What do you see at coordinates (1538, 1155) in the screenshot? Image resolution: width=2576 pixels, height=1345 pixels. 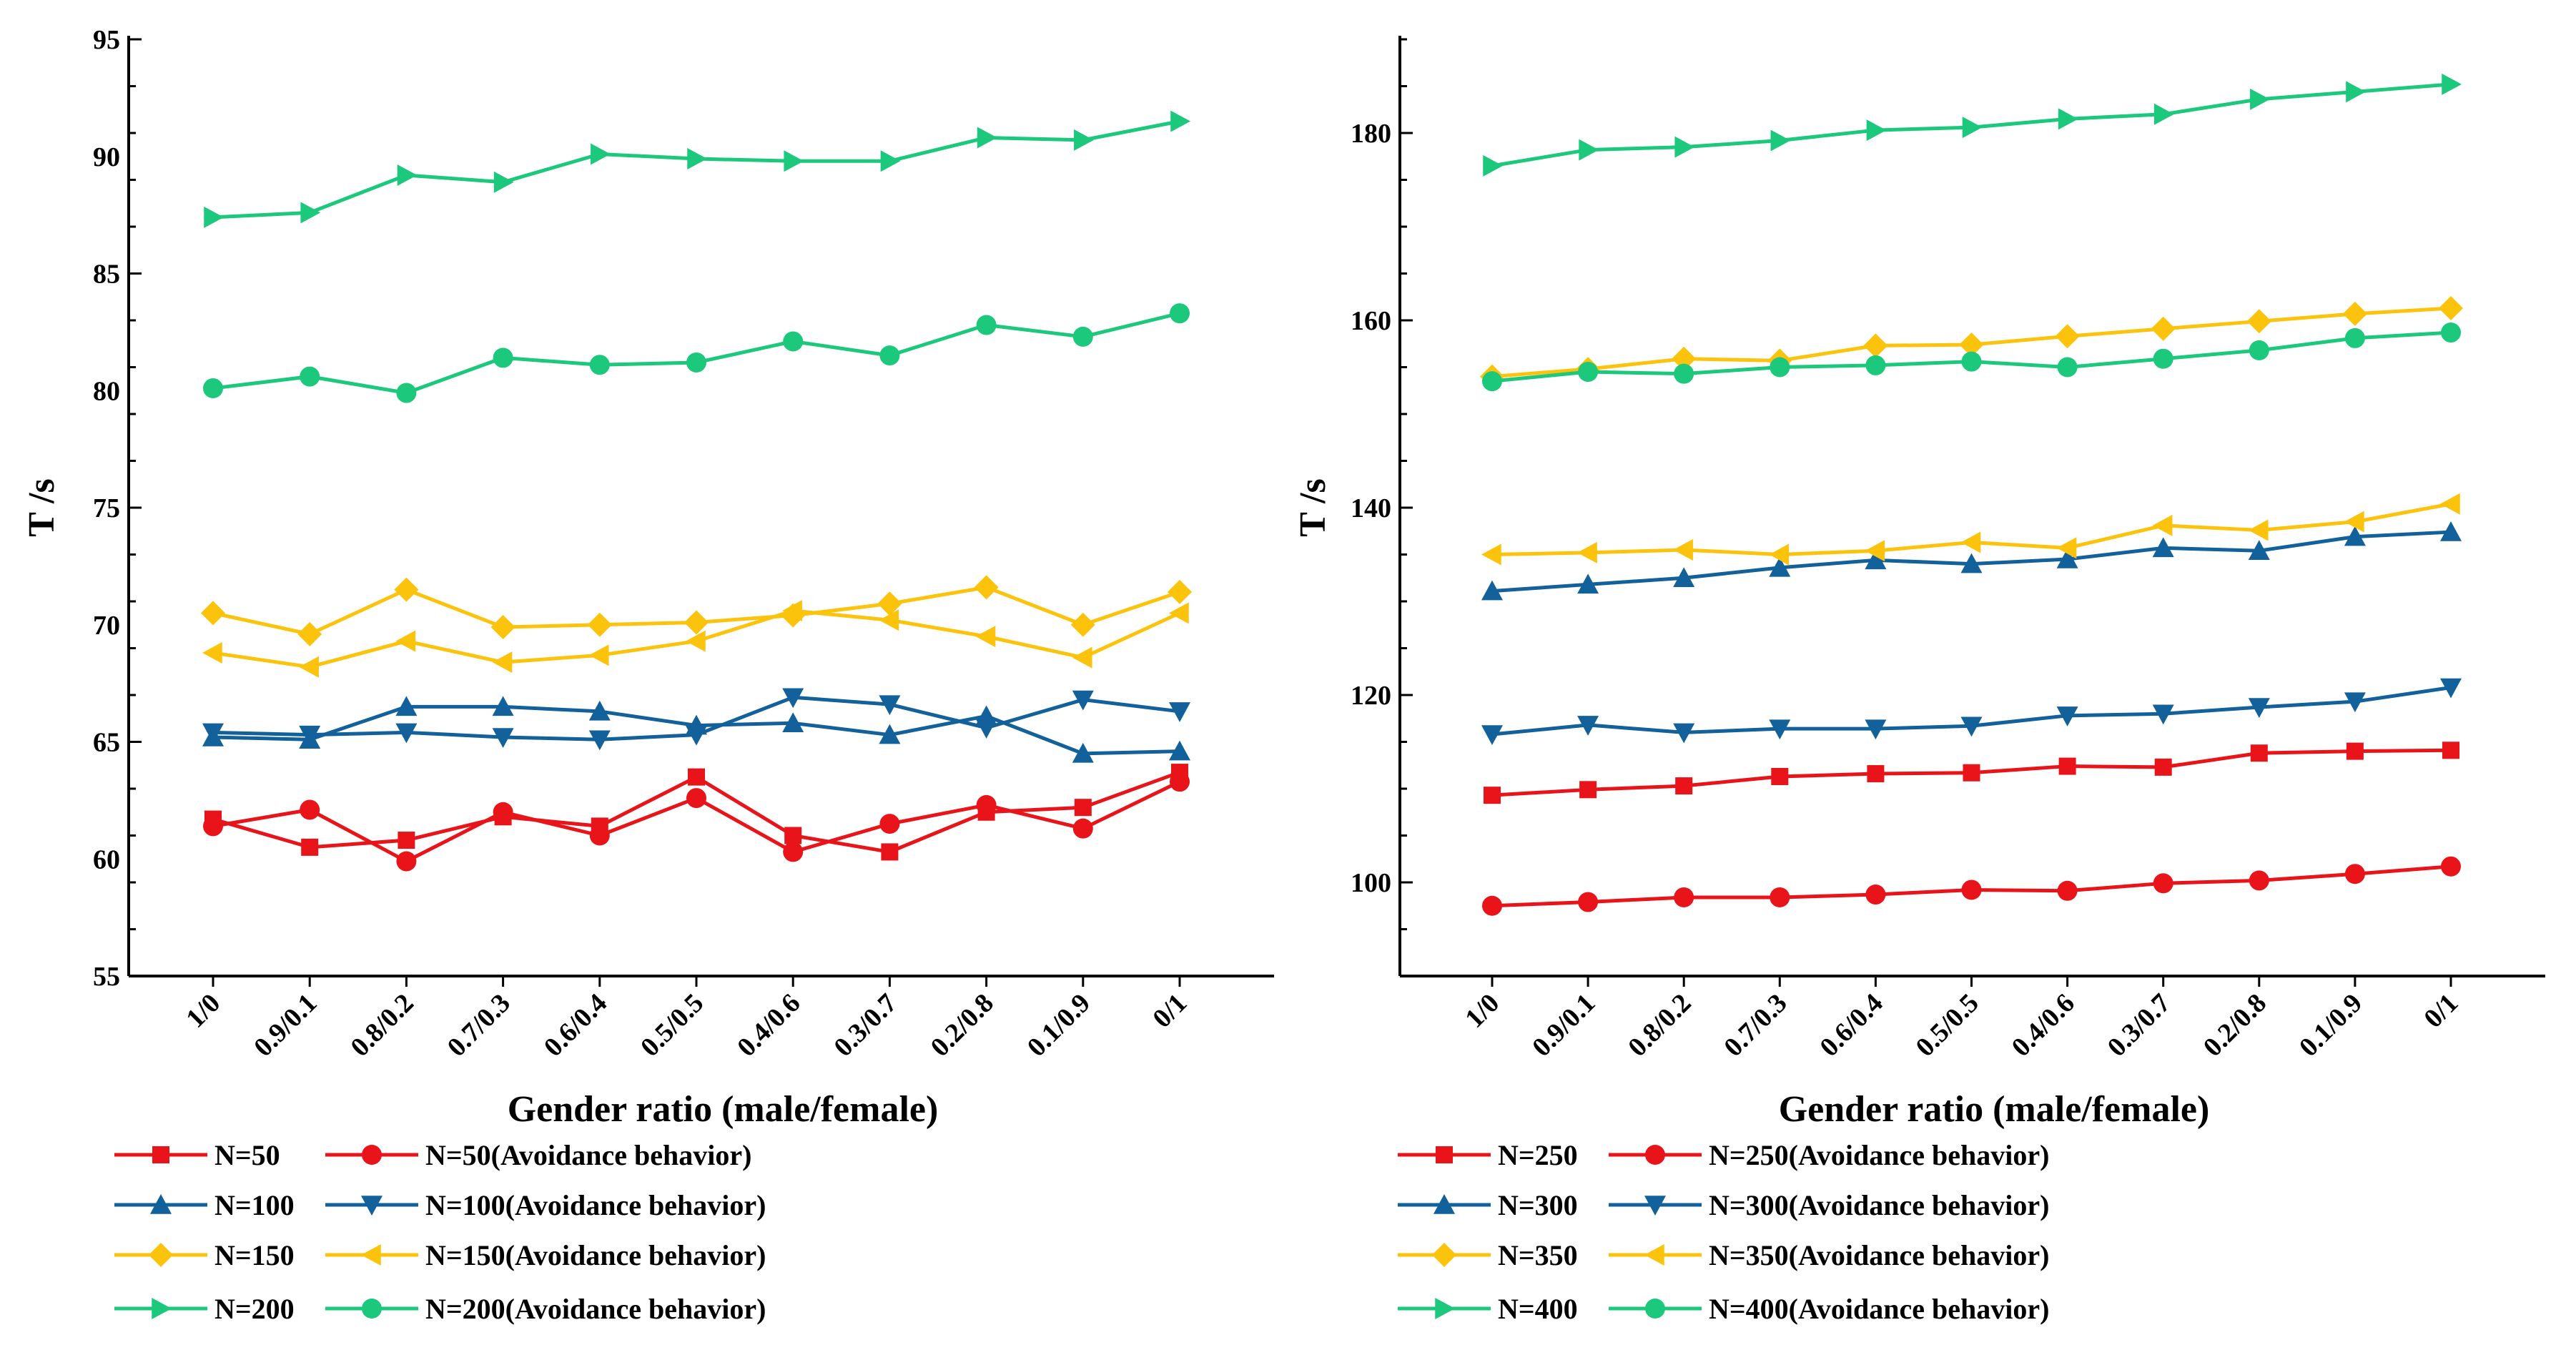 I see `legend-label: N=250` at bounding box center [1538, 1155].